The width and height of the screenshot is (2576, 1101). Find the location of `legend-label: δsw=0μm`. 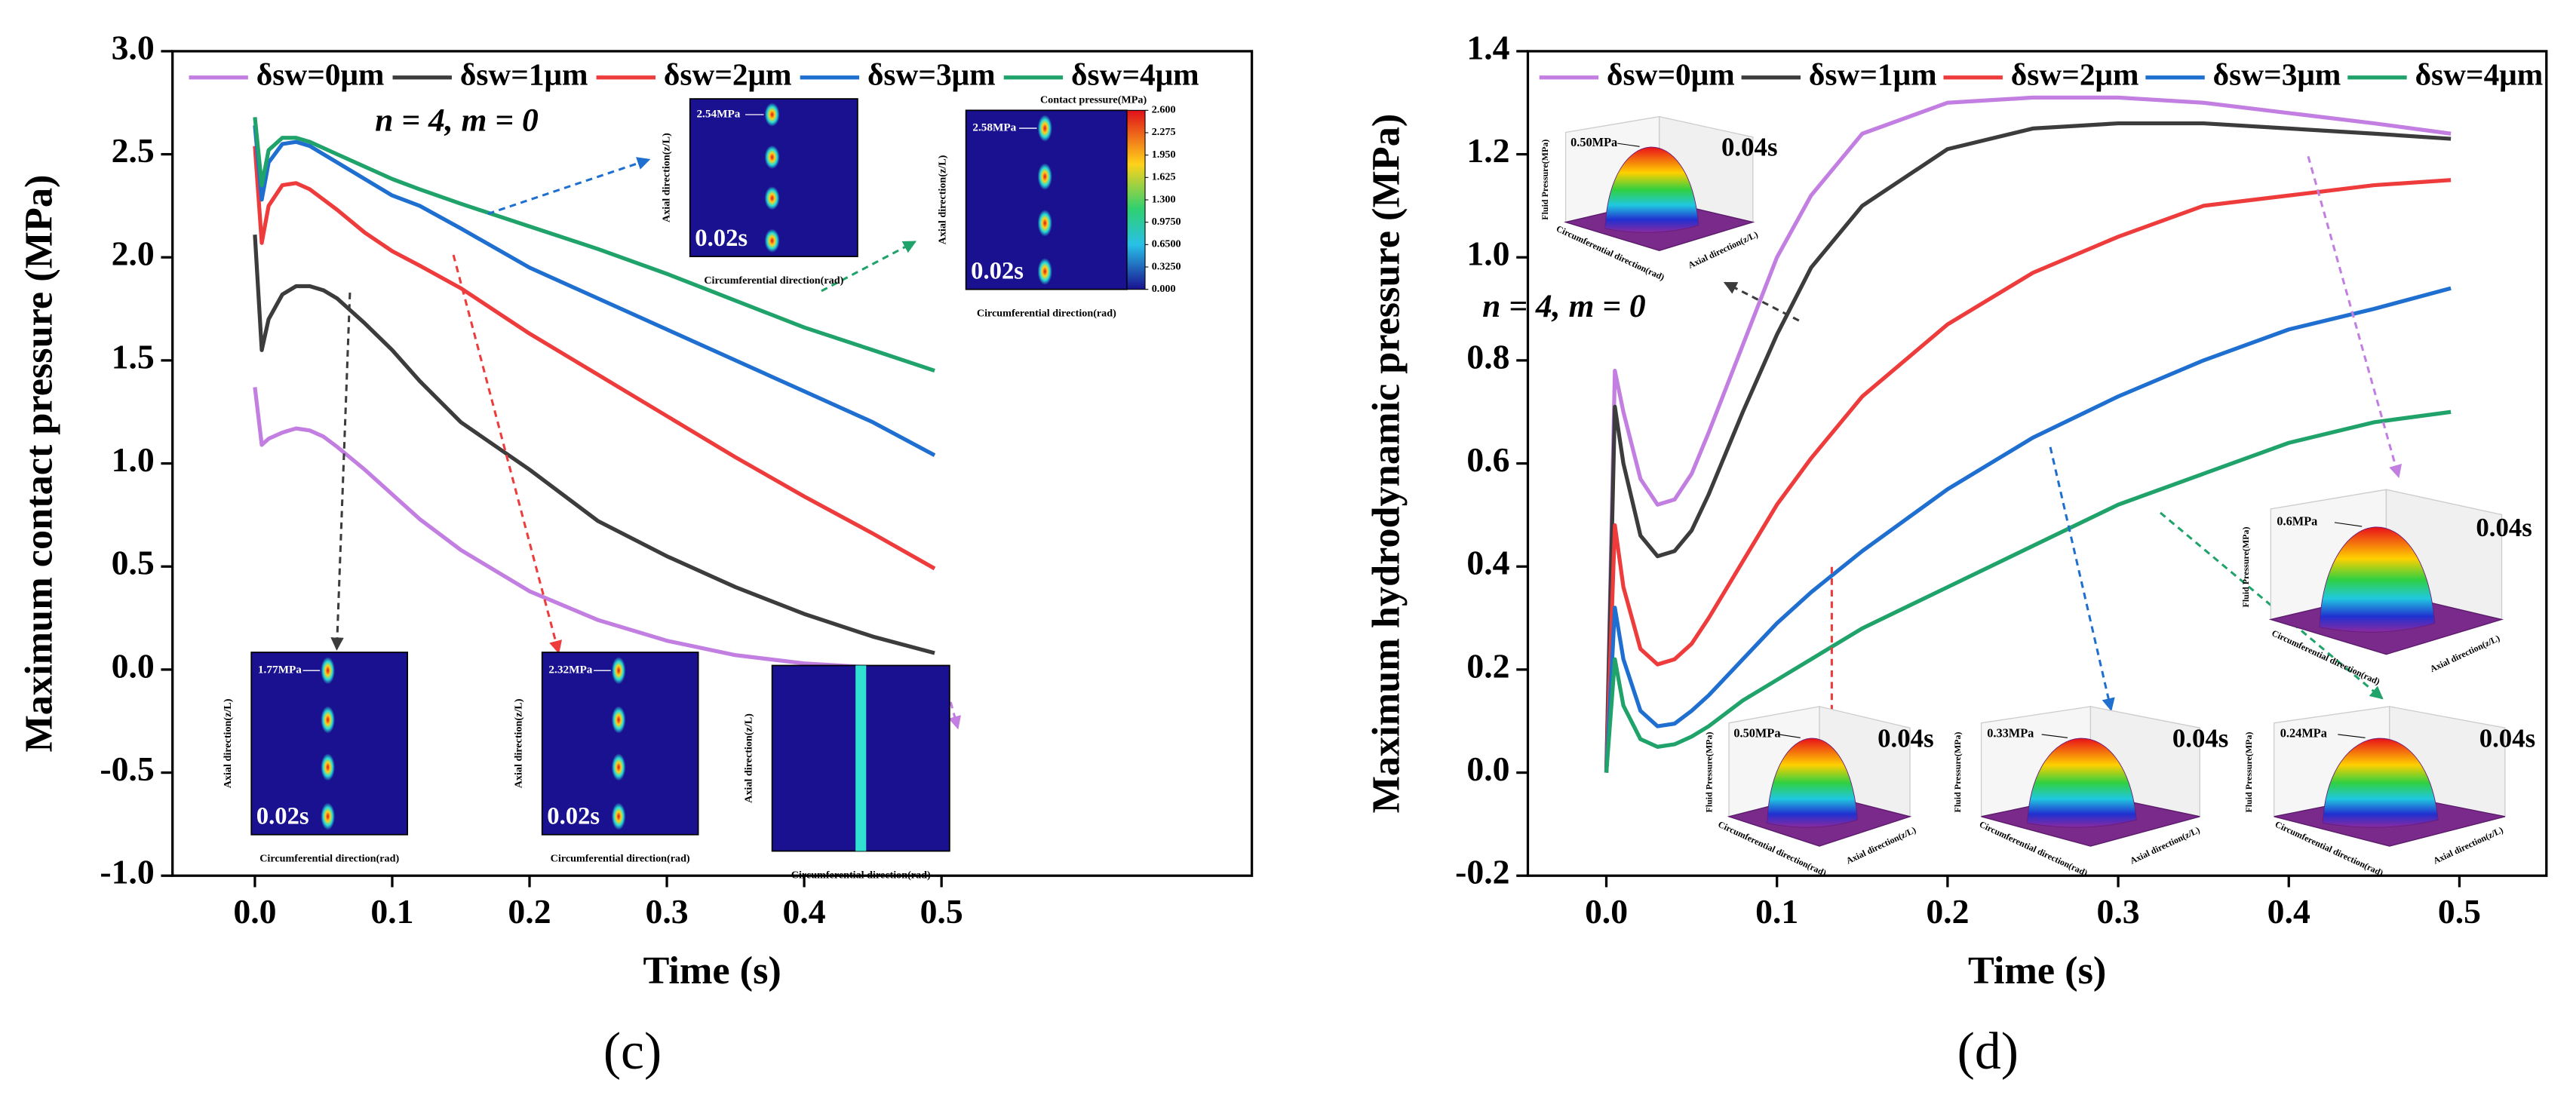

legend-label: δsw=0μm is located at coordinates (1671, 74).